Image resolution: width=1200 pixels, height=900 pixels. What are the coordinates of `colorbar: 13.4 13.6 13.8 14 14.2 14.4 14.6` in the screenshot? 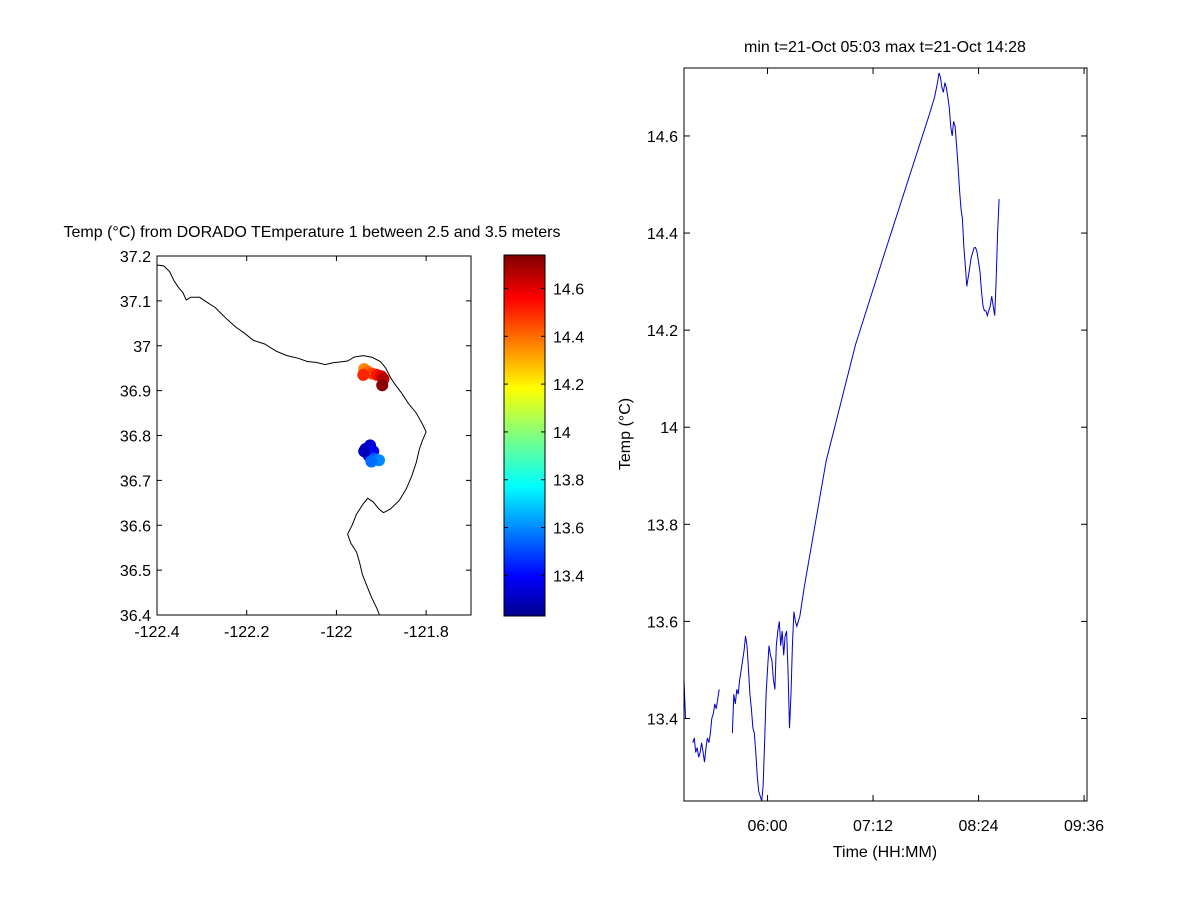 It's located at (543, 435).